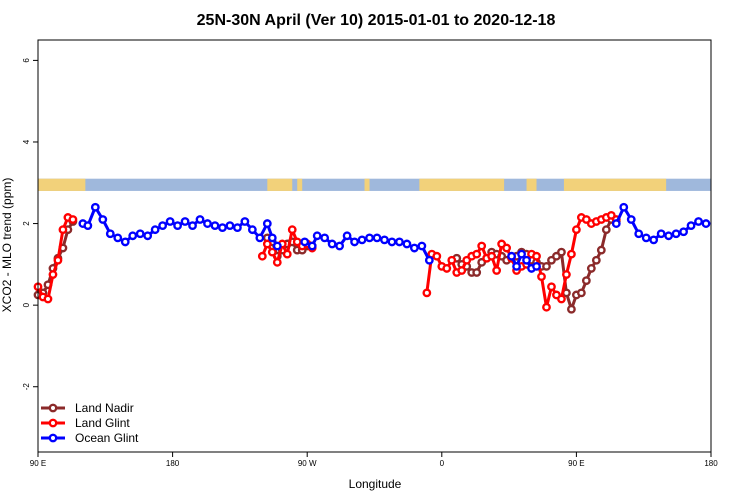 This screenshot has width=750, height=500. I want to click on x-axis: 90 E 180 90 W 0 90 E 180, so click(374, 460).